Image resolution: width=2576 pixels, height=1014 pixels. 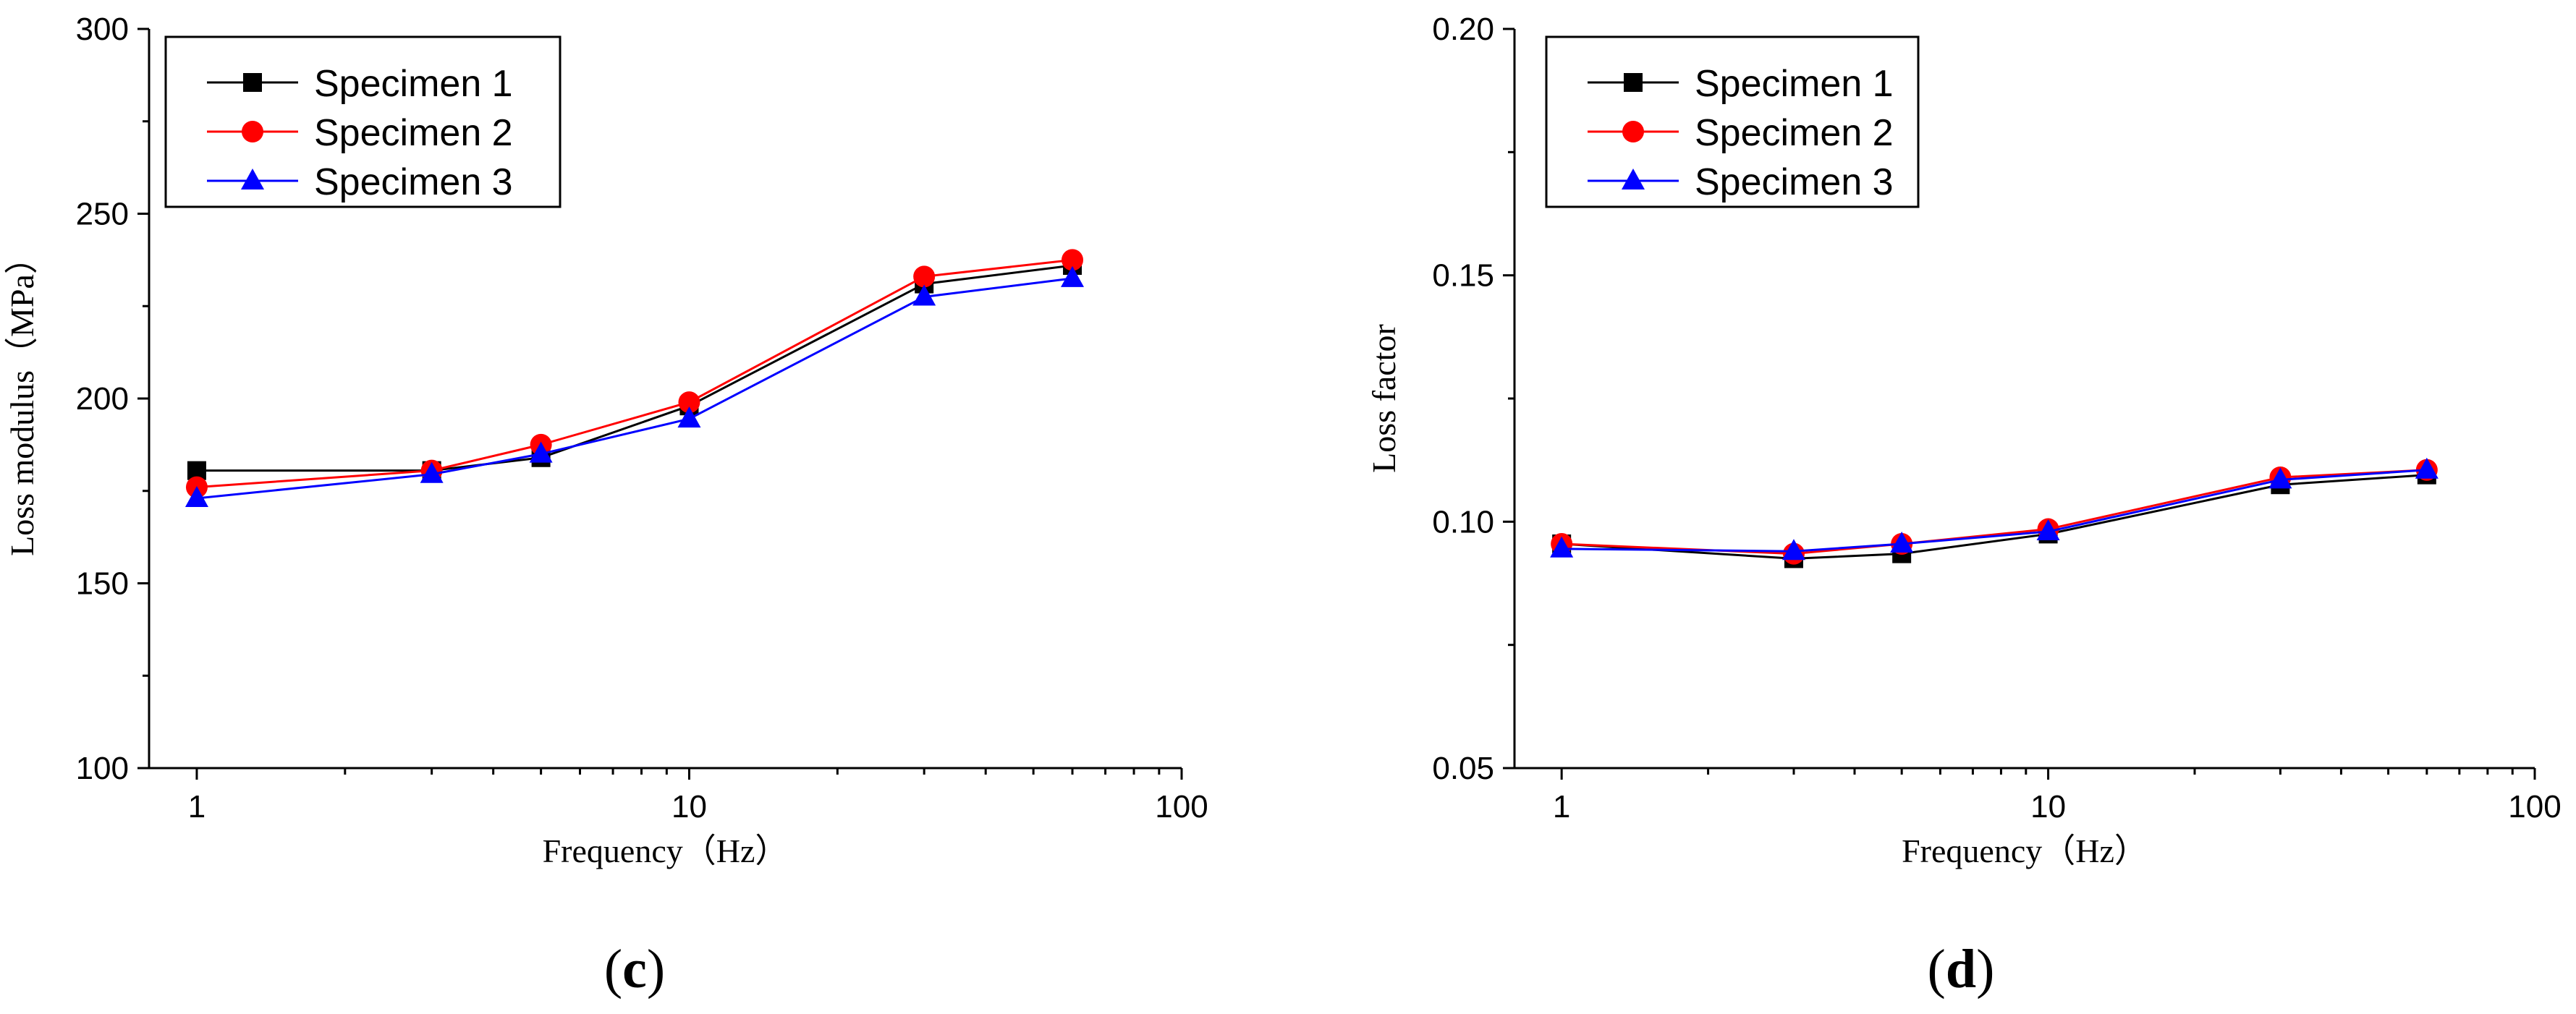 What do you see at coordinates (1463, 29) in the screenshot?
I see `y-tick-label: 0.20` at bounding box center [1463, 29].